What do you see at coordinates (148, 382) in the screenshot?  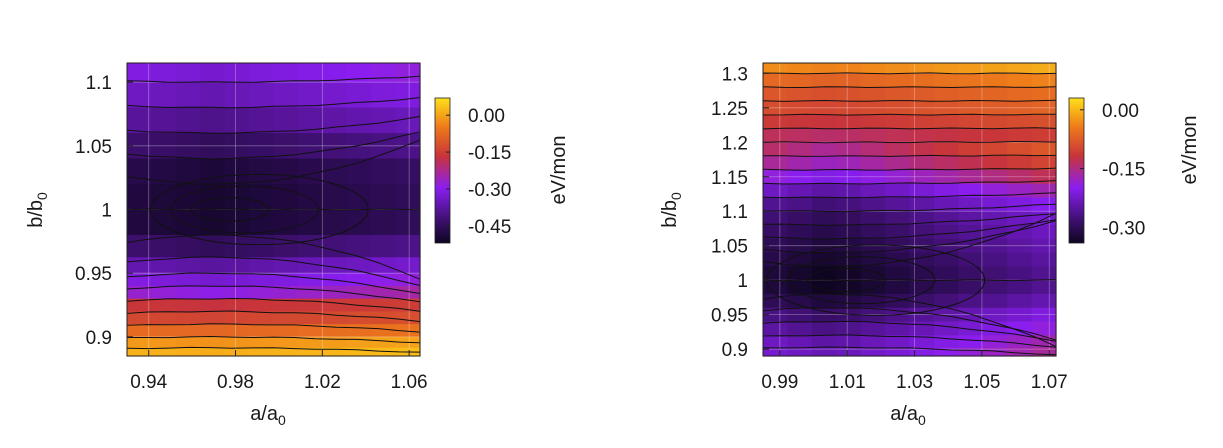 I see `x-tick-label: 0.94` at bounding box center [148, 382].